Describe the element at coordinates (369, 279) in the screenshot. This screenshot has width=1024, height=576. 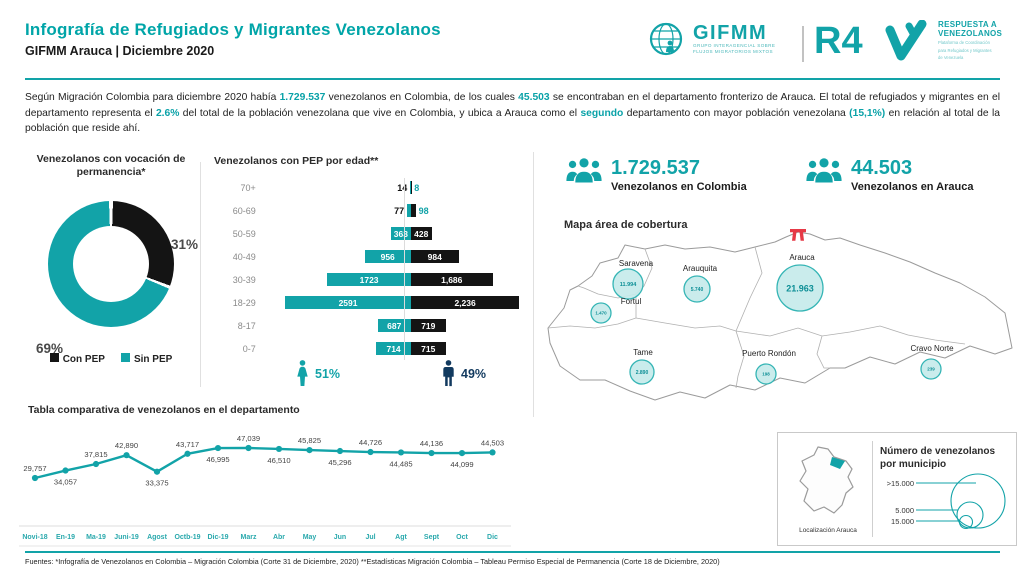
I see `female-bar: 1723` at that location.